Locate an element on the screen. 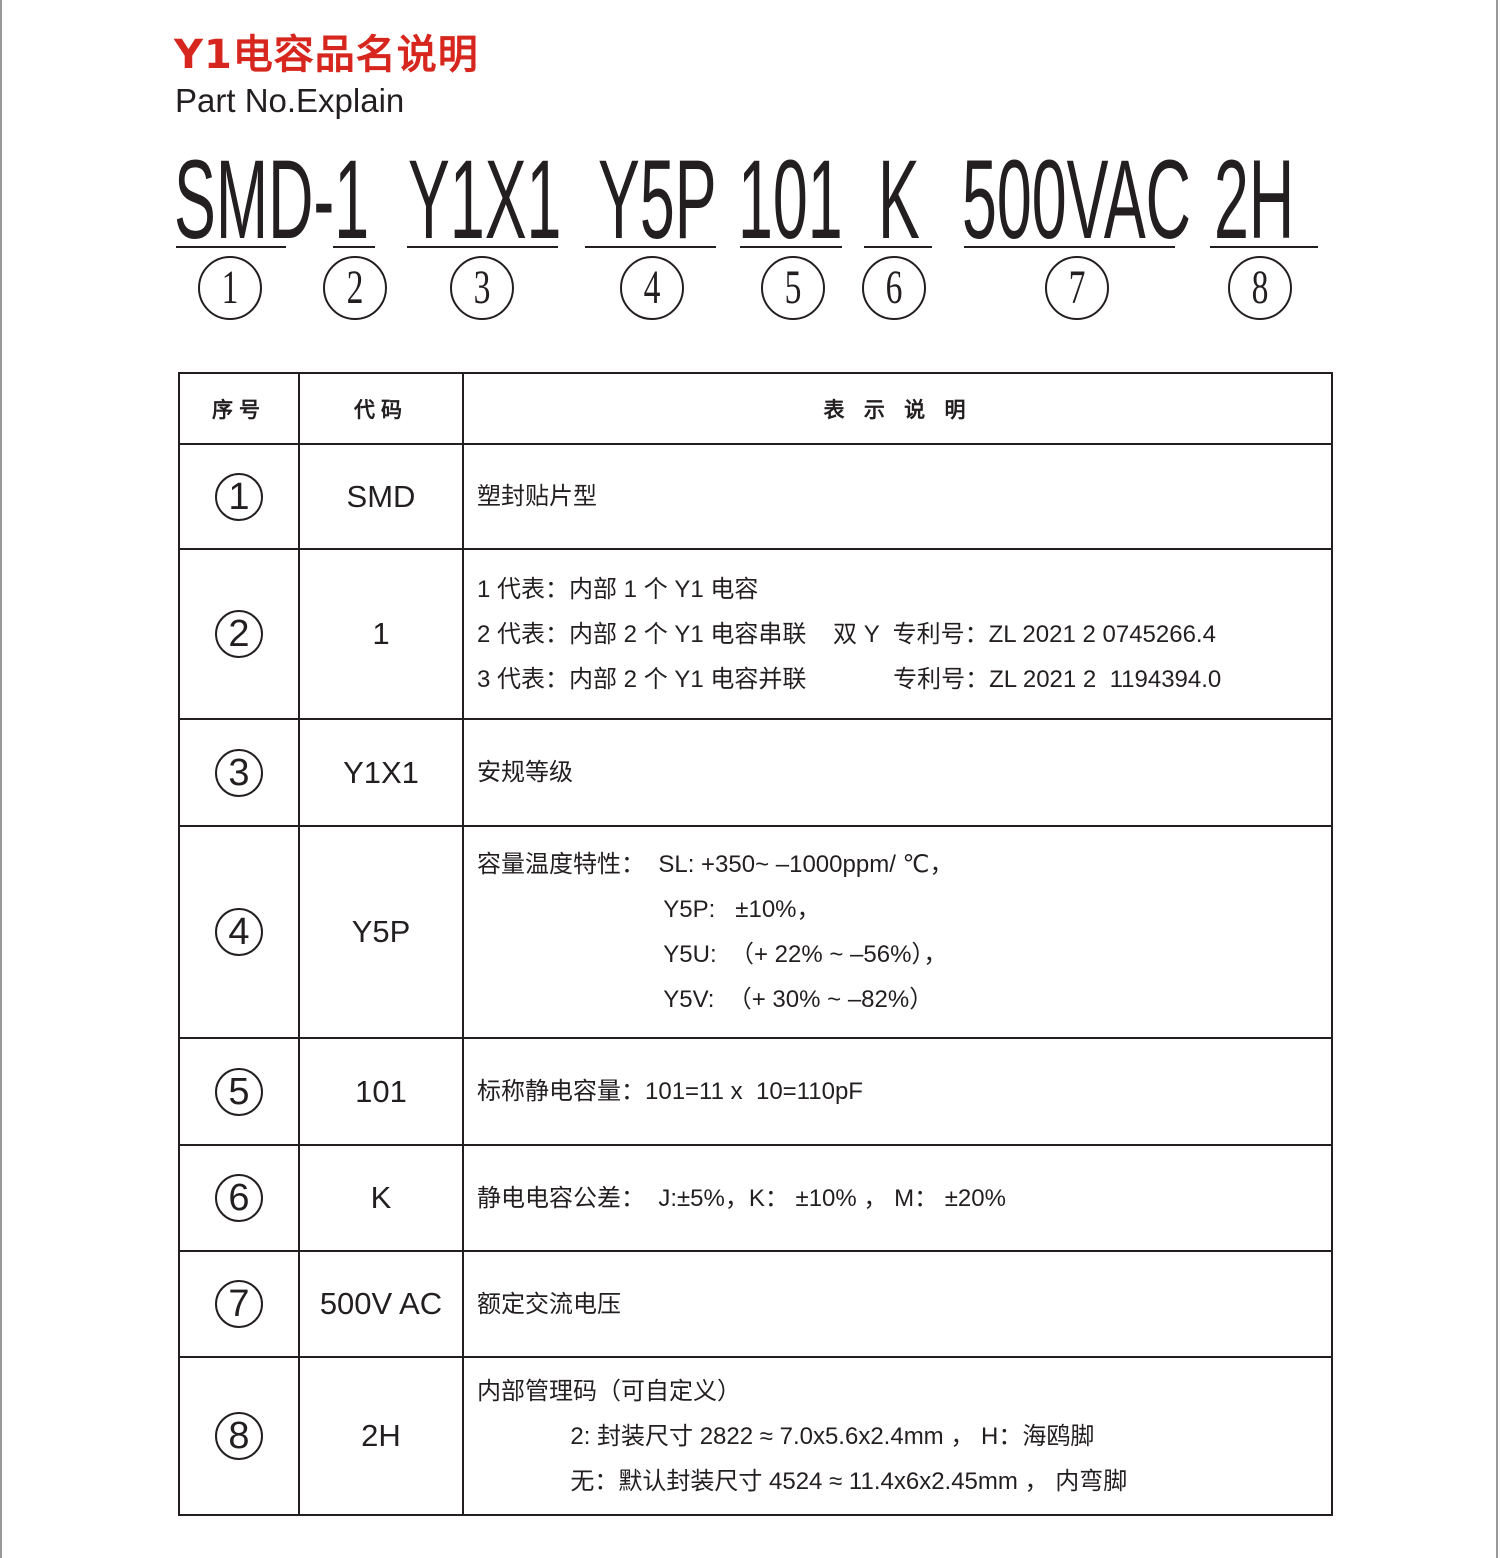 The width and height of the screenshot is (1500, 1558). row-code: 1 is located at coordinates (381, 634).